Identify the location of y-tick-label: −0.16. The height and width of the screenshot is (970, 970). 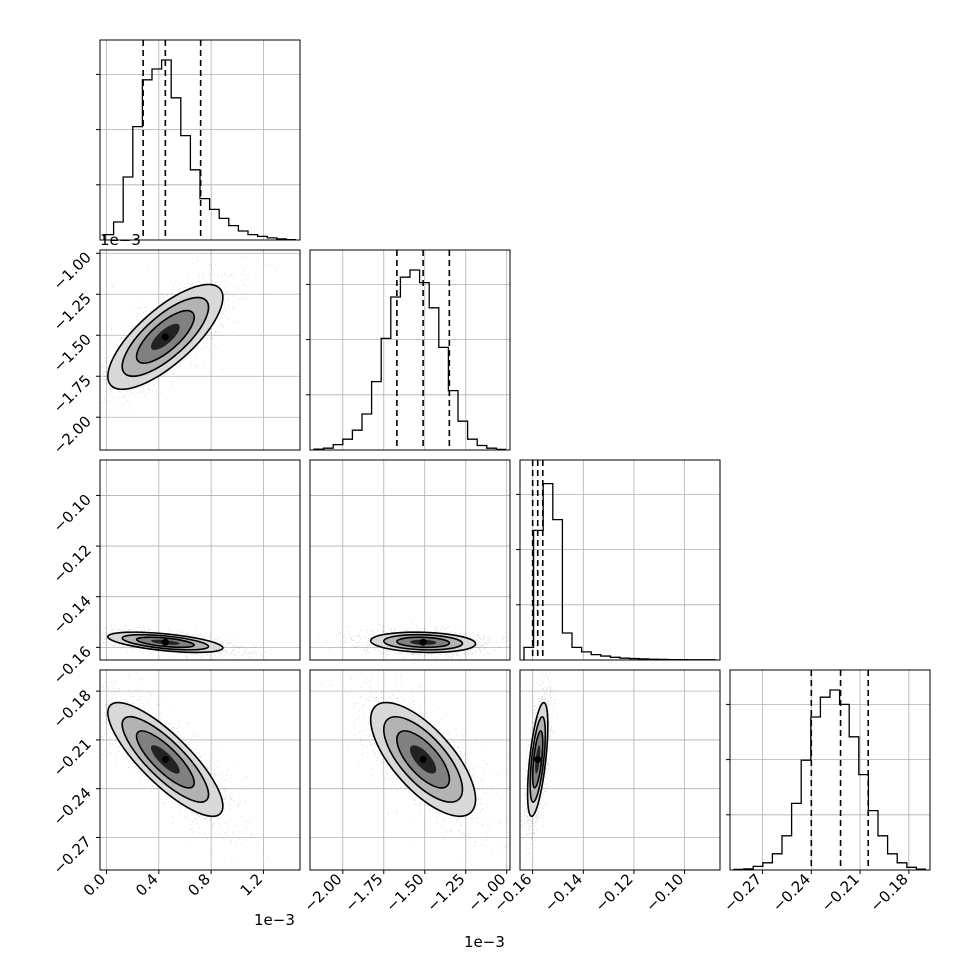
(72, 664).